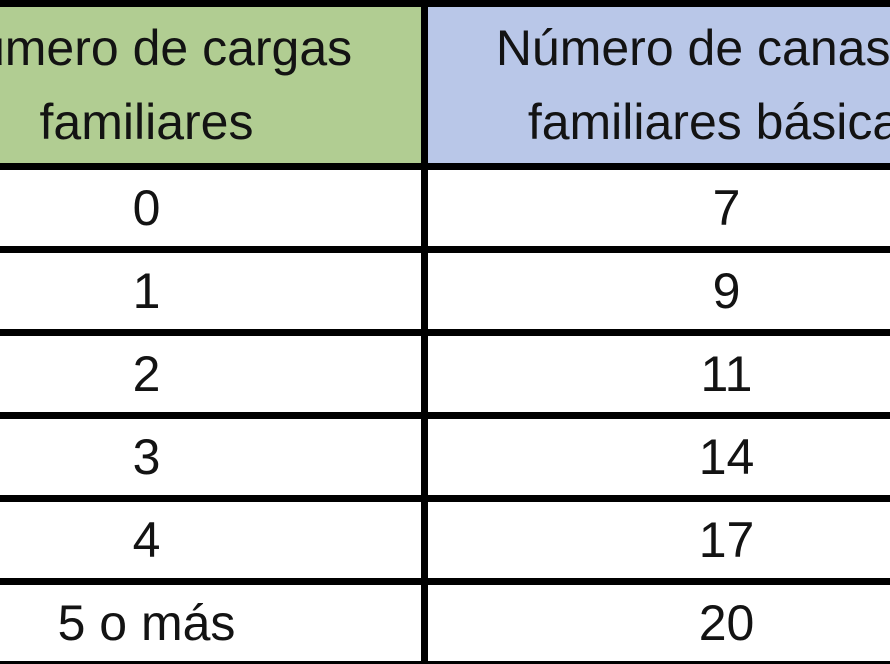  I want to click on table-row: 5 o más 20, so click(445, 621).